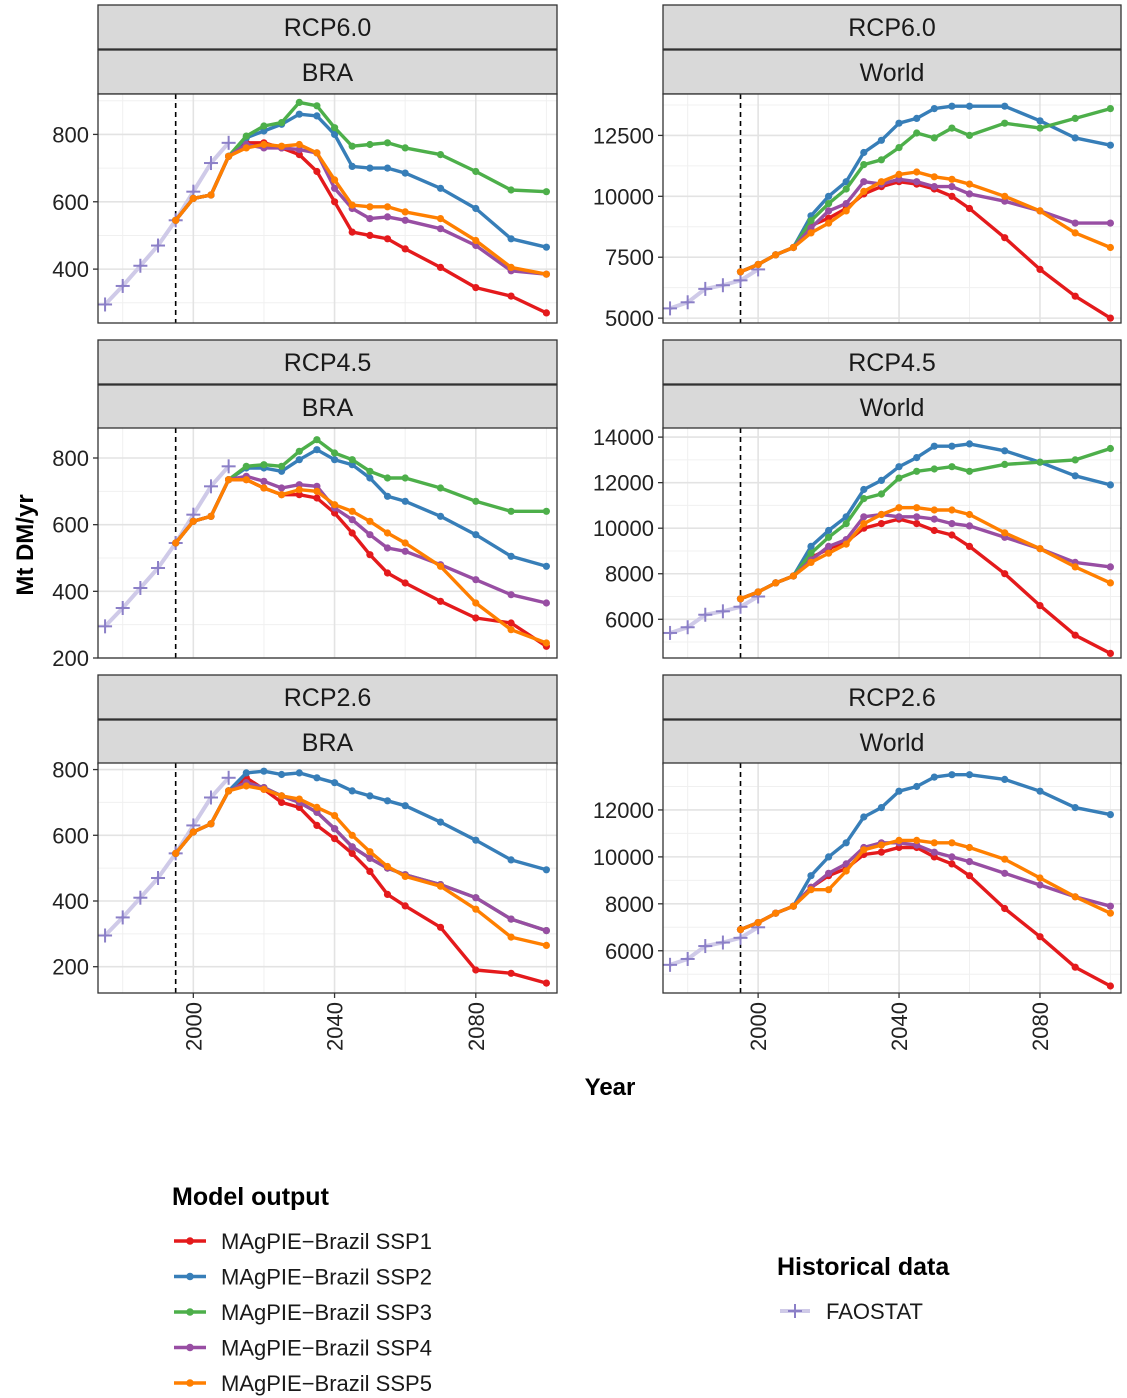 The image size is (1127, 1398). Describe the element at coordinates (303, 1312) in the screenshot. I see `legend-entry-magpie-brazil-ssp3: MAgPIE−Brazil SSP3` at that location.